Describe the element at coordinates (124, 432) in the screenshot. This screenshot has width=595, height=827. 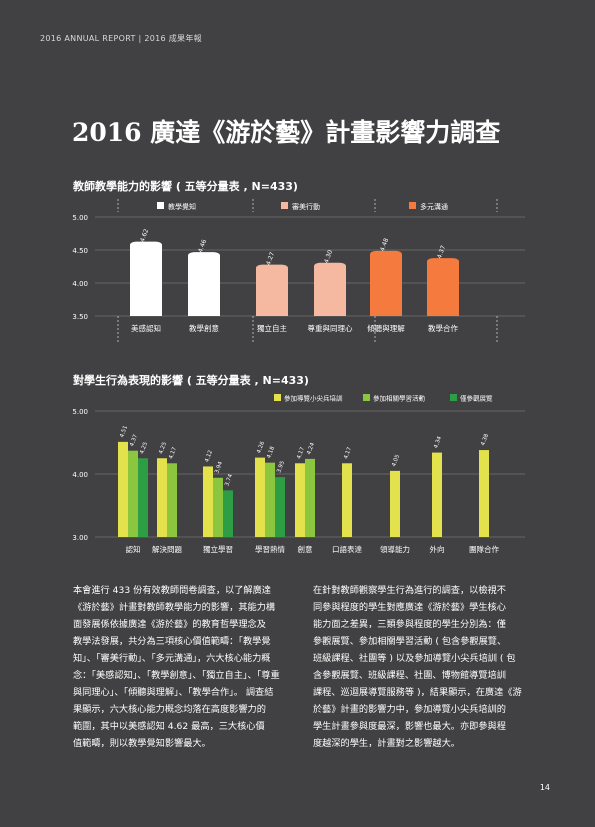
I see `value-label: 4.51` at that location.